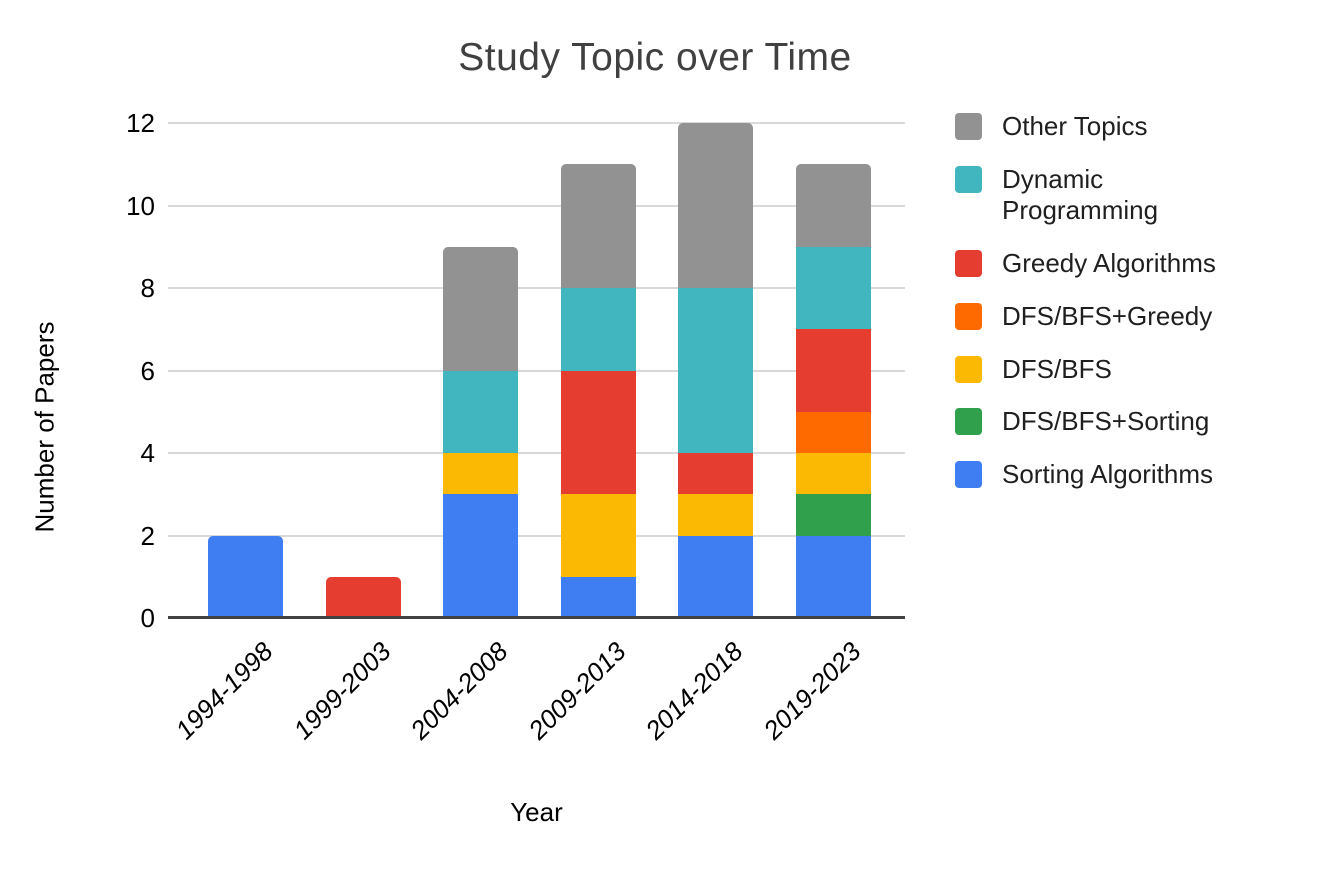 This screenshot has width=1324, height=870. I want to click on x-tick-label: 1999-2003, so click(342, 691).